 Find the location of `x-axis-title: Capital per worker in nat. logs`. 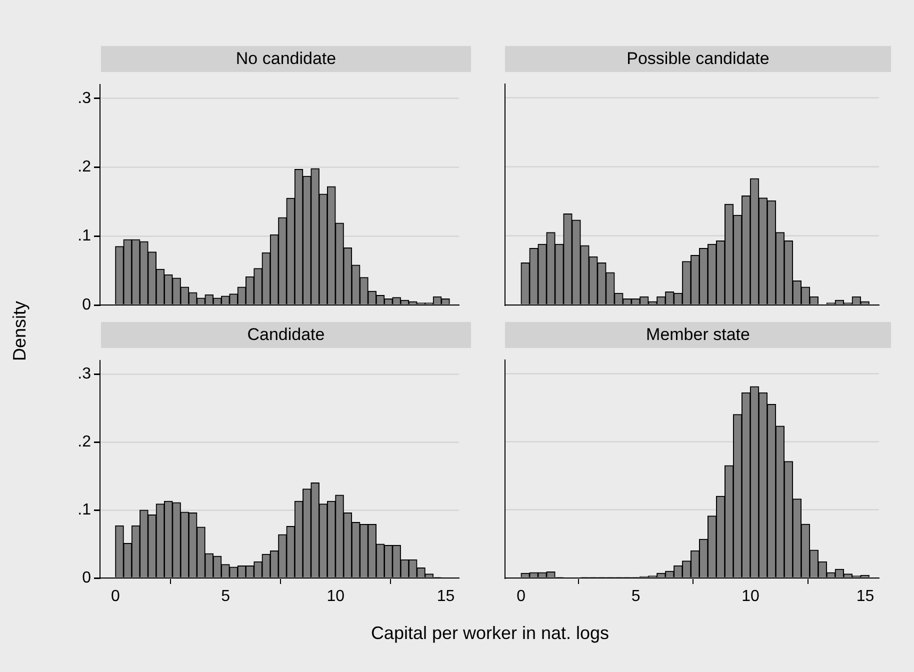

x-axis-title: Capital per worker in nat. logs is located at coordinates (490, 633).